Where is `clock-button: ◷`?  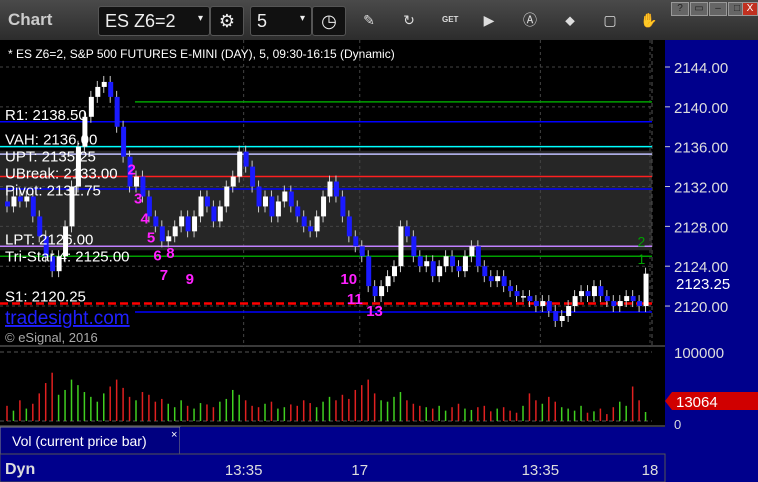 clock-button: ◷ is located at coordinates (329, 21).